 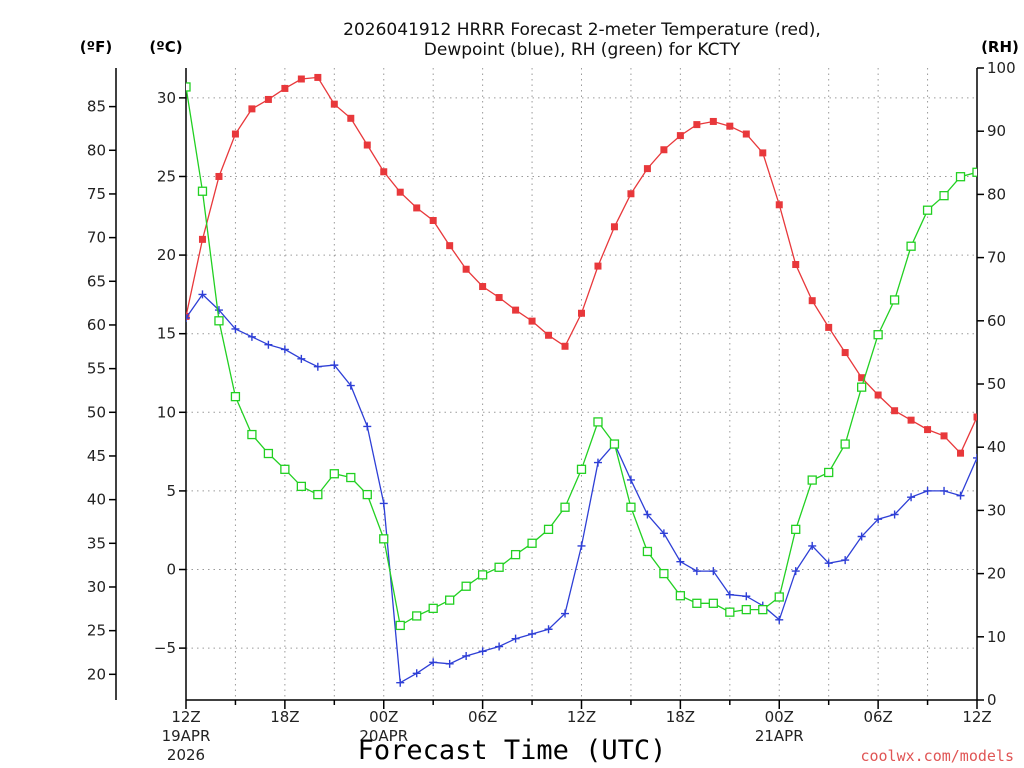 I want to click on celsius-tick-label: 20, so click(x=166, y=255).